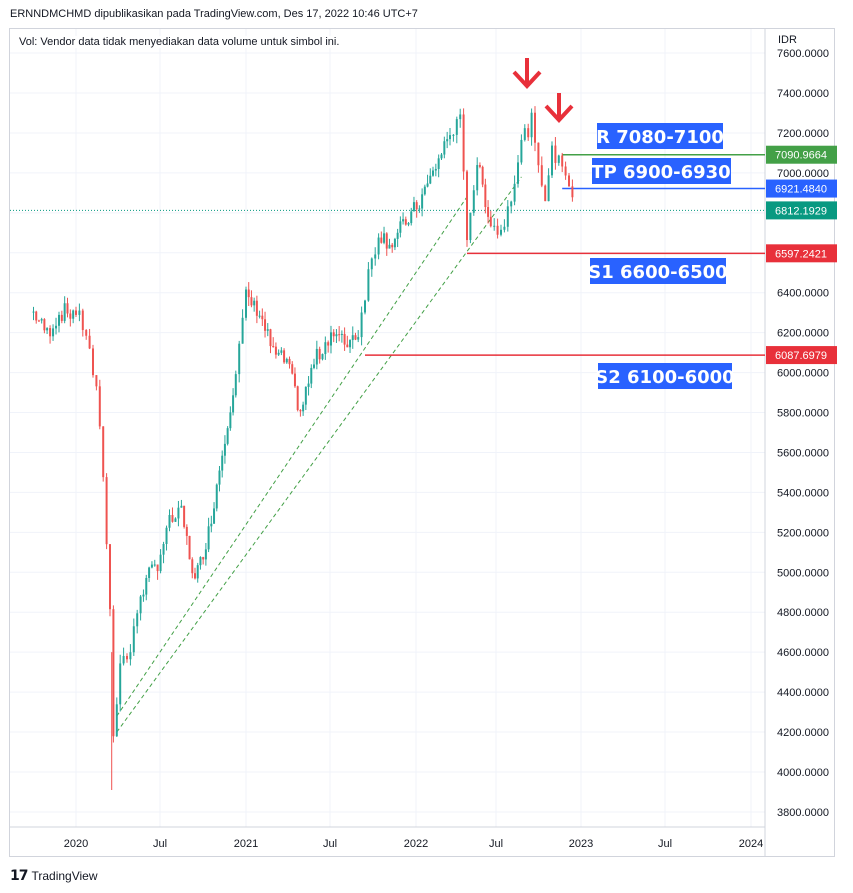 This screenshot has width=853, height=893. What do you see at coordinates (665, 376) in the screenshot?
I see `support-2-zone-annotation: S2 6100-6000` at bounding box center [665, 376].